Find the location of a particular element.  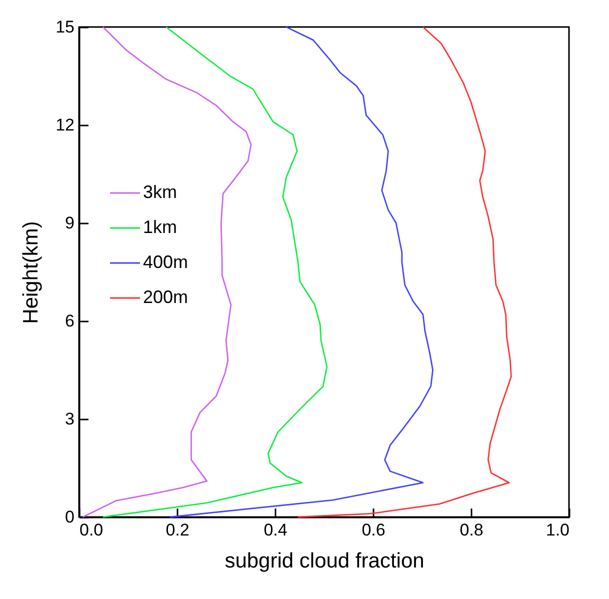

legend-label: 3km is located at coordinates (160, 192).